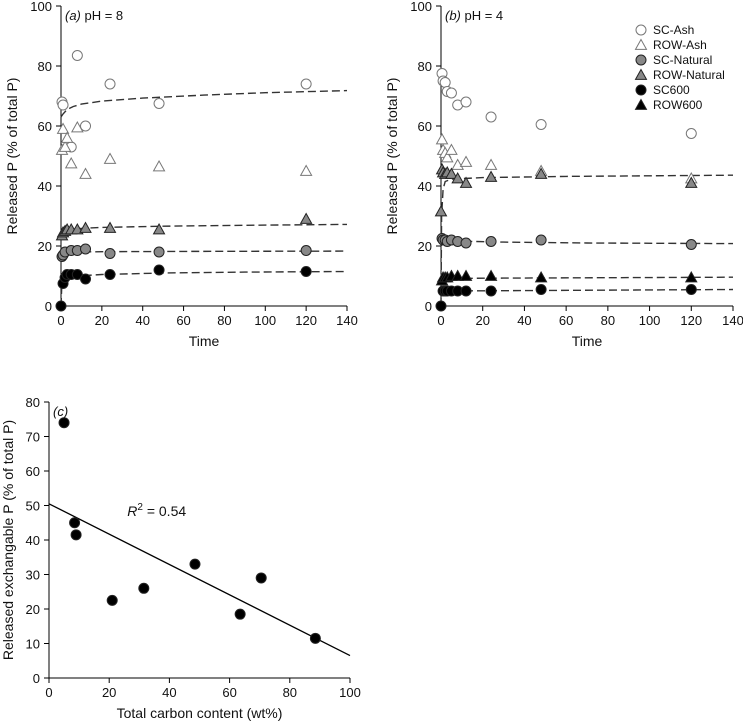  What do you see at coordinates (200, 713) in the screenshot?
I see `x-axis-title: Total carbon content (wt%)` at bounding box center [200, 713].